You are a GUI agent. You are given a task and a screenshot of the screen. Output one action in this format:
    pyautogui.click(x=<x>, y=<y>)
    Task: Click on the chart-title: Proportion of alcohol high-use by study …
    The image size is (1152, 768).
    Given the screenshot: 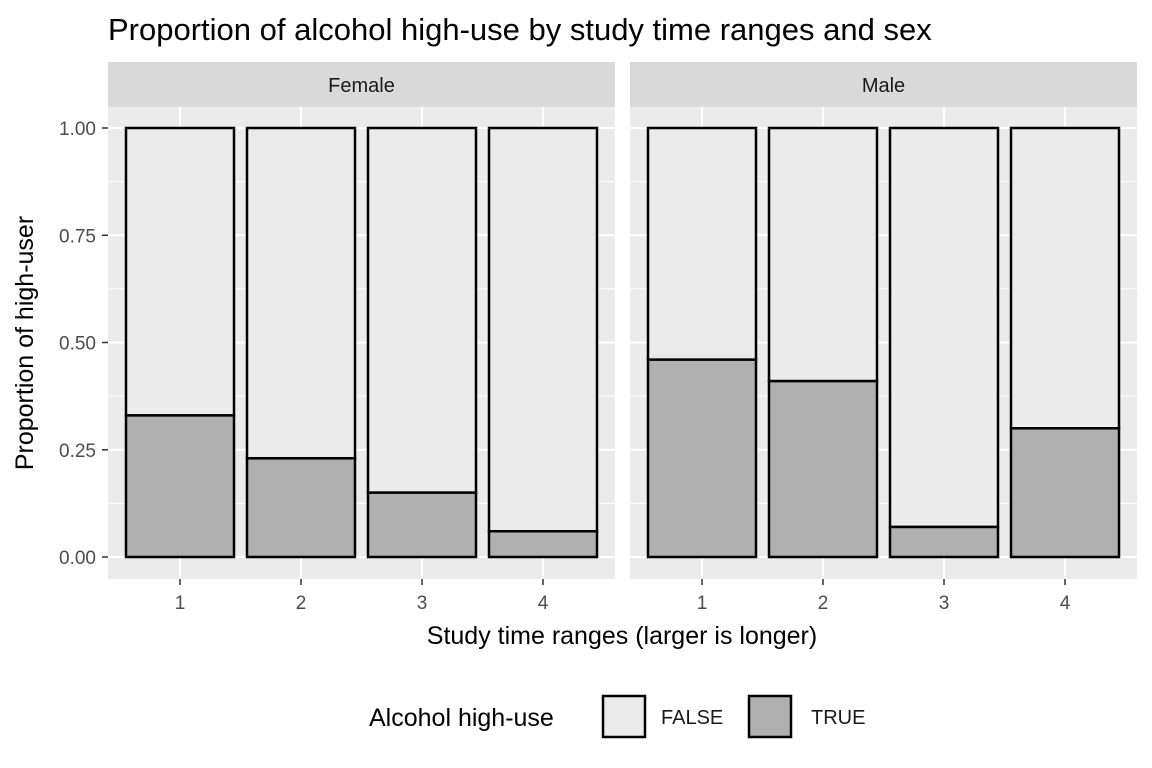 What is the action you would take?
    pyautogui.click(x=520, y=29)
    